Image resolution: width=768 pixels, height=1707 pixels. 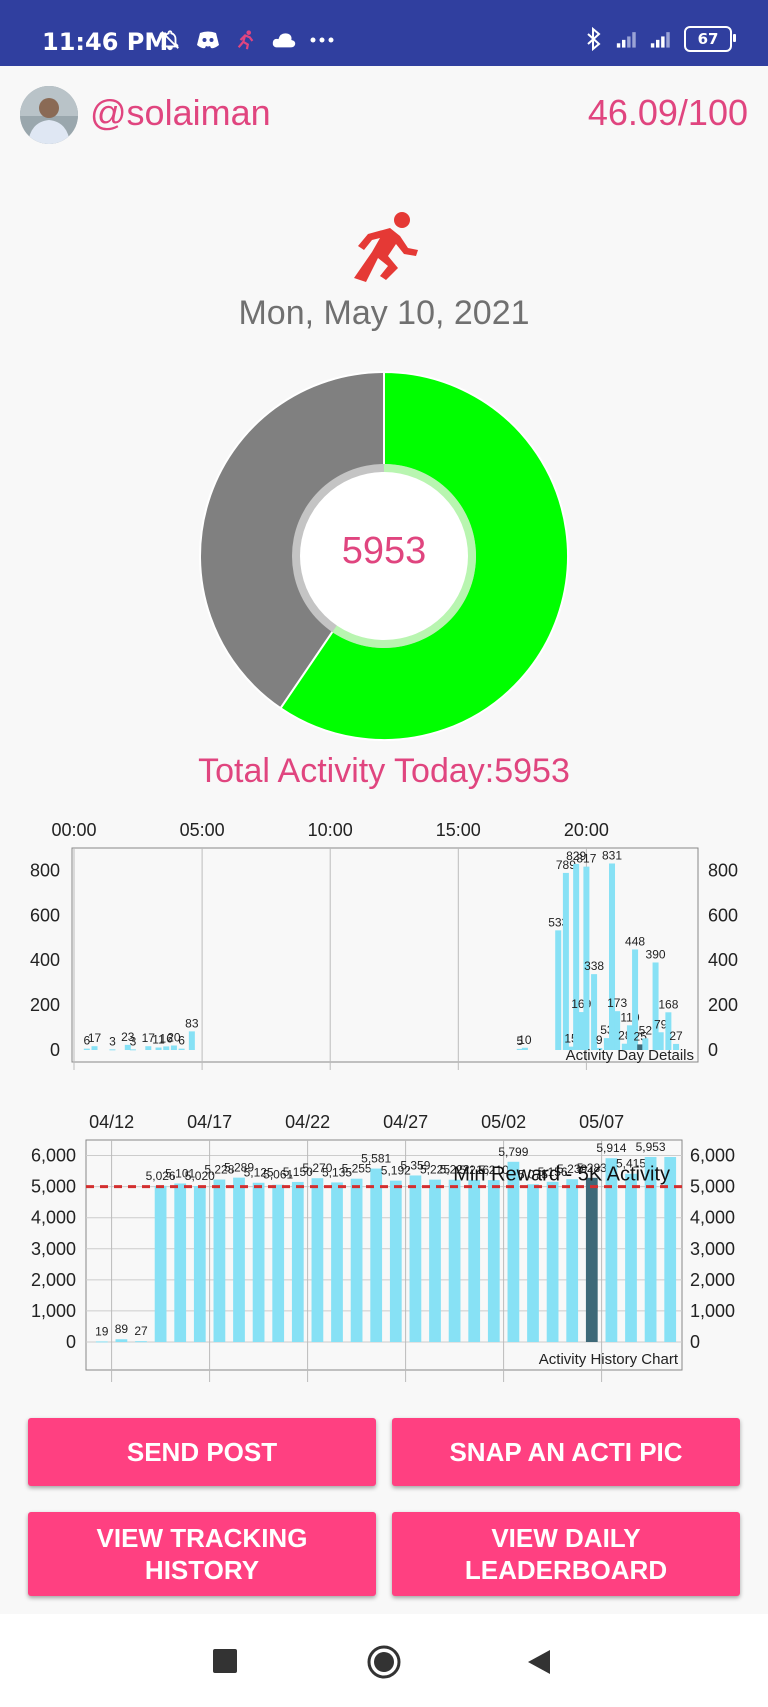 I want to click on battery-indicator: 67, so click(x=710, y=39).